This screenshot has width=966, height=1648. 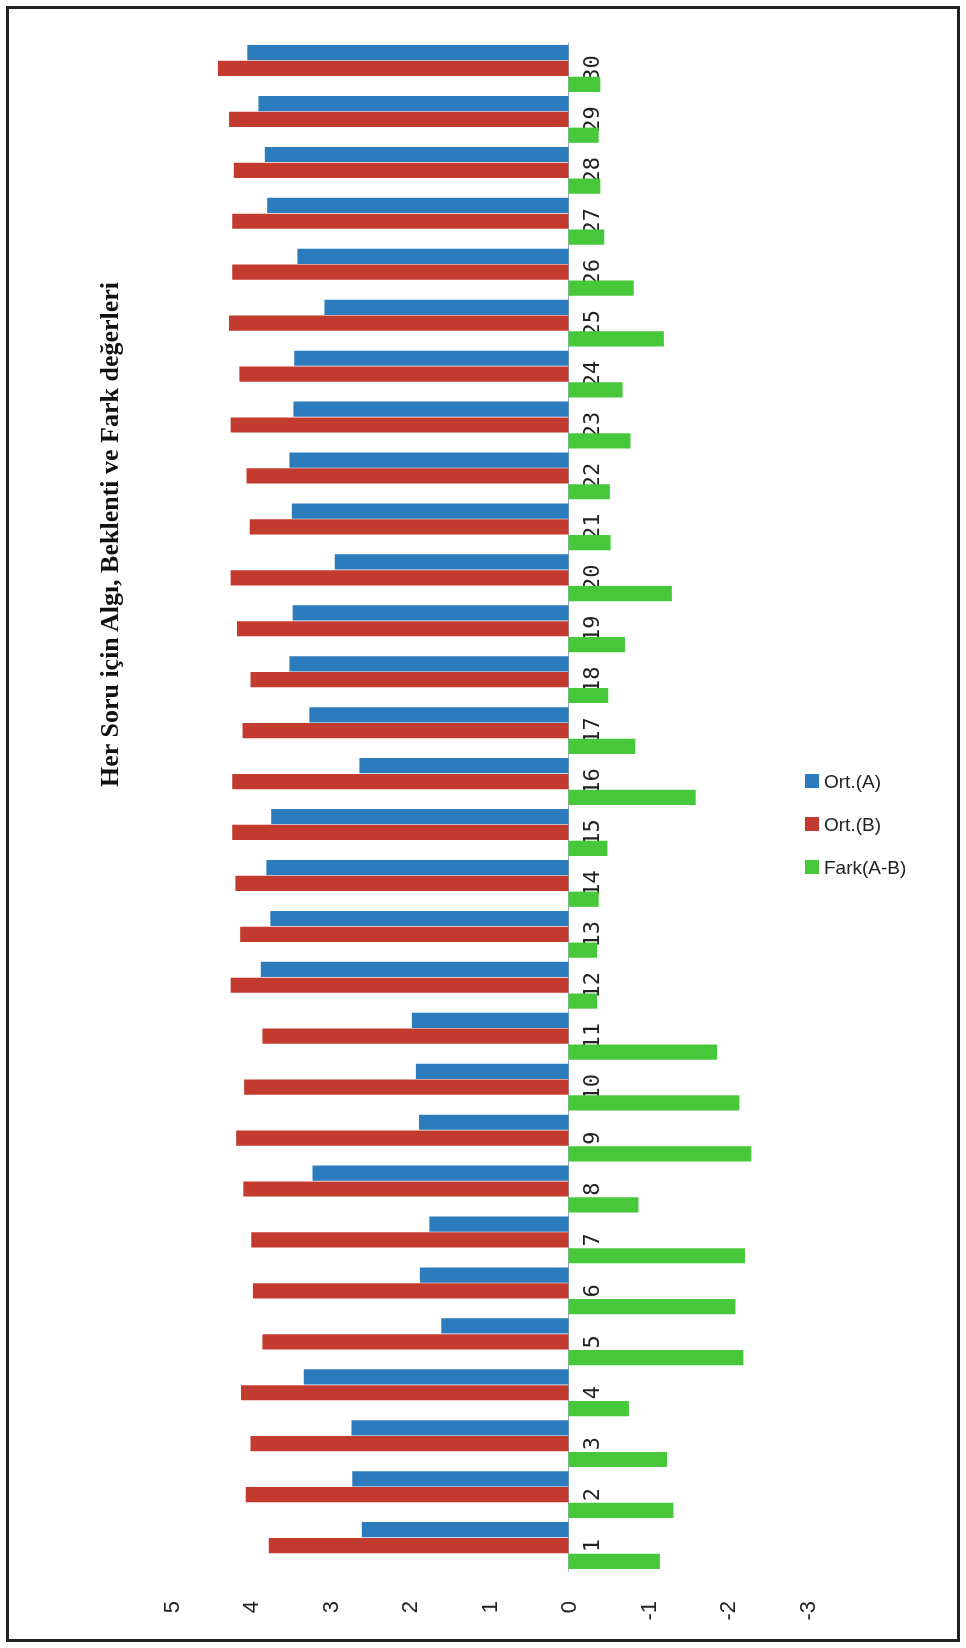 I want to click on x-tick-label: -2, so click(x=727, y=1611).